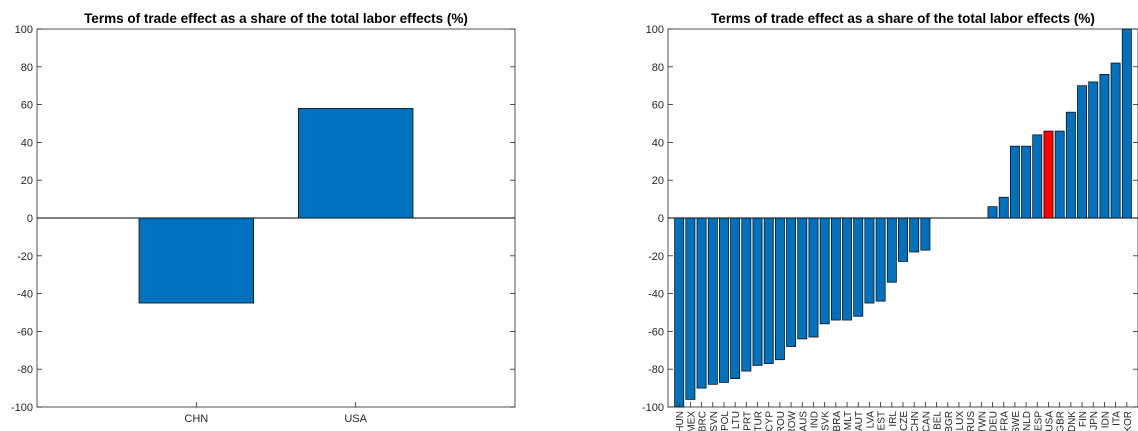  I want to click on x-tick-label: LTU, so click(736, 420).